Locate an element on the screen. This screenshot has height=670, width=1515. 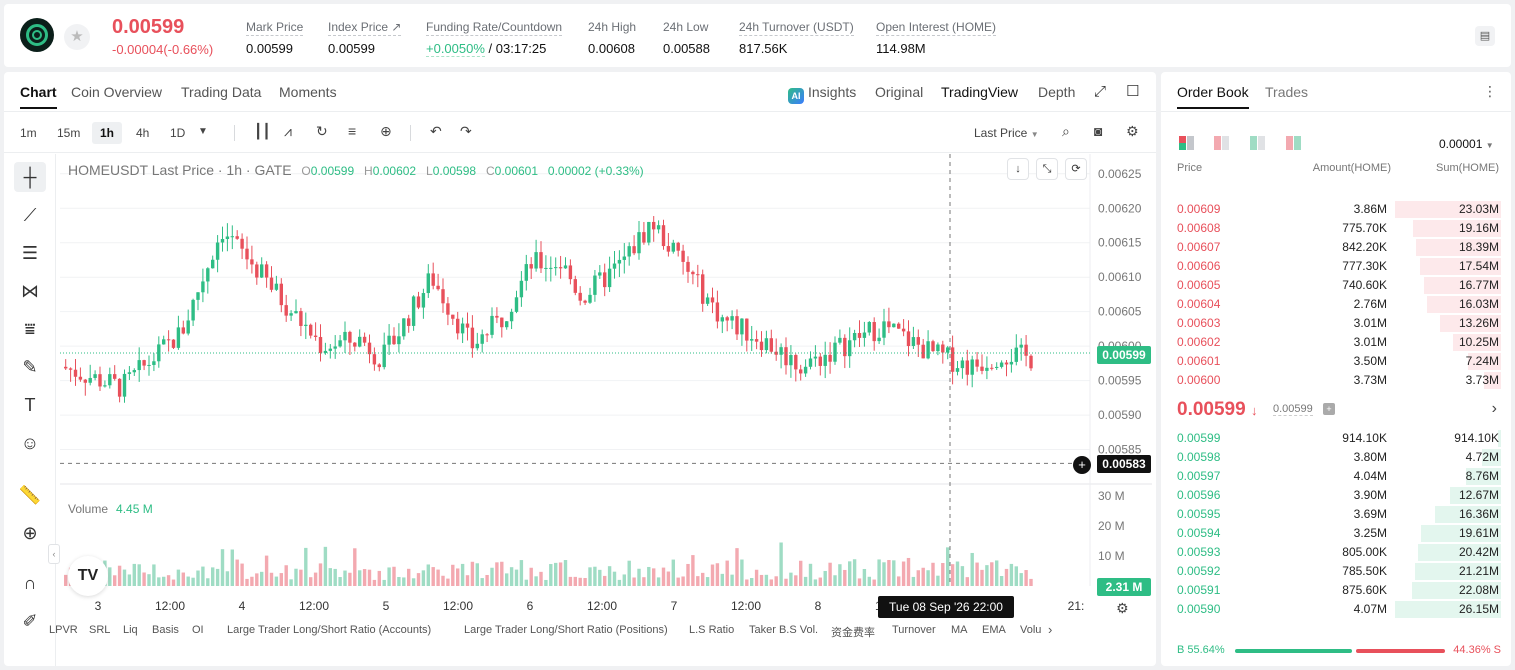
tab-trades: Trades is located at coordinates (1287, 92).